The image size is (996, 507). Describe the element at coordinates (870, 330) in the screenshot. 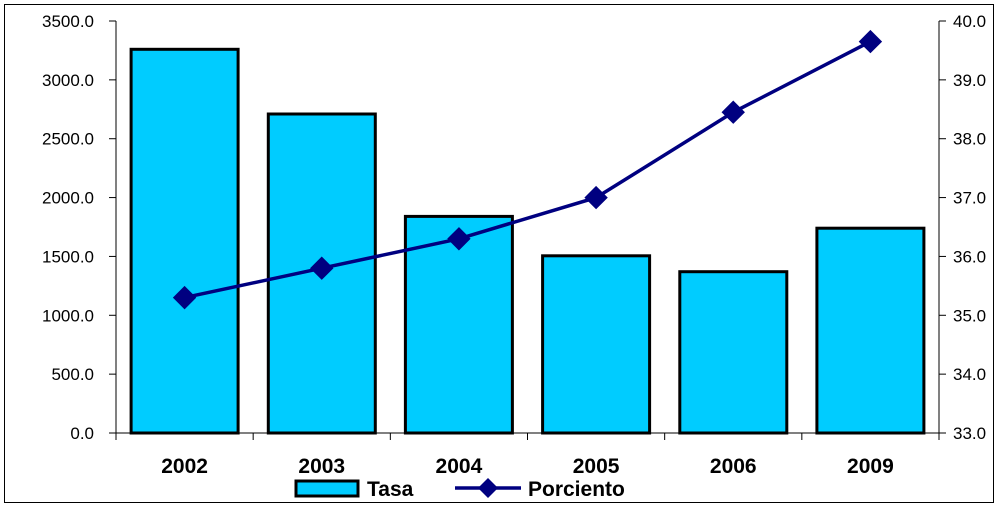

I see `bar-2009` at that location.